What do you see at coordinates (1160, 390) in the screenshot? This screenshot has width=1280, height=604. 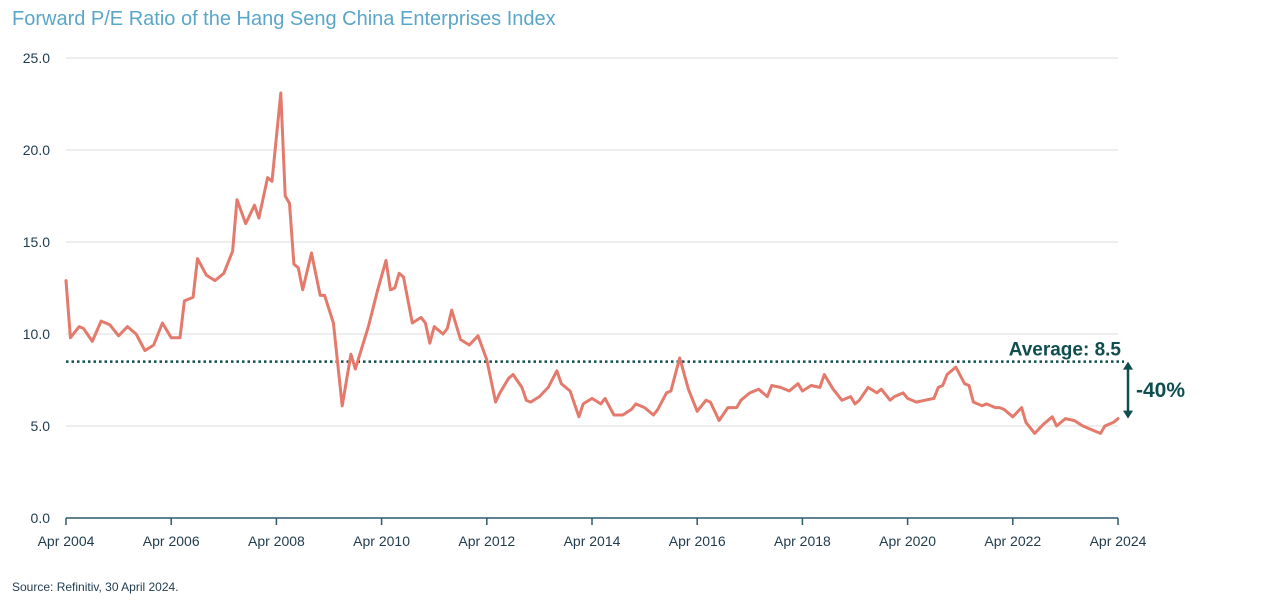 I see `decline-percent-label: -40%` at bounding box center [1160, 390].